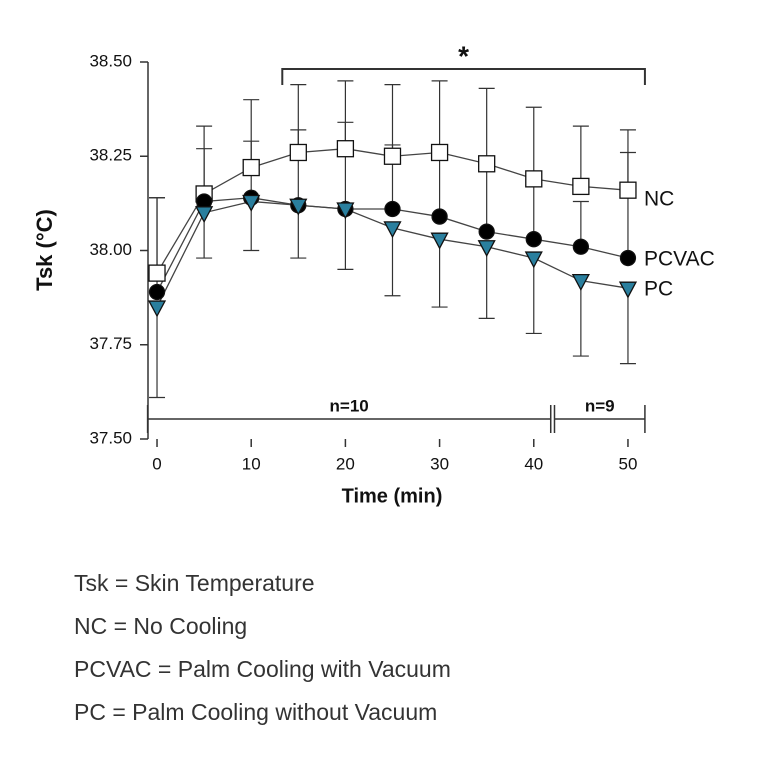  What do you see at coordinates (463, 76) in the screenshot?
I see `significance-bracket` at bounding box center [463, 76].